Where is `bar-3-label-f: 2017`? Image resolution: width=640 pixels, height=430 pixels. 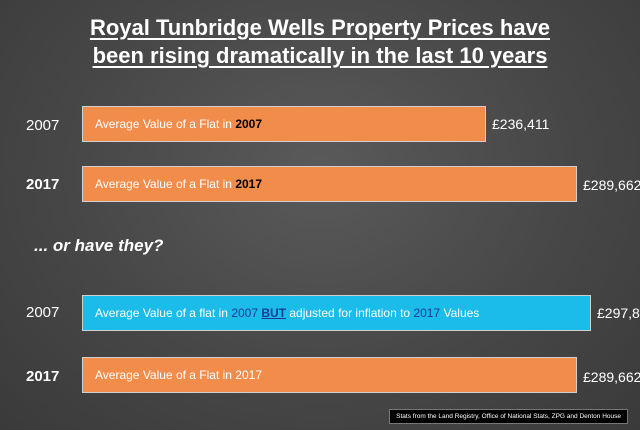
bar-3-label-f: 2017 is located at coordinates (427, 313).